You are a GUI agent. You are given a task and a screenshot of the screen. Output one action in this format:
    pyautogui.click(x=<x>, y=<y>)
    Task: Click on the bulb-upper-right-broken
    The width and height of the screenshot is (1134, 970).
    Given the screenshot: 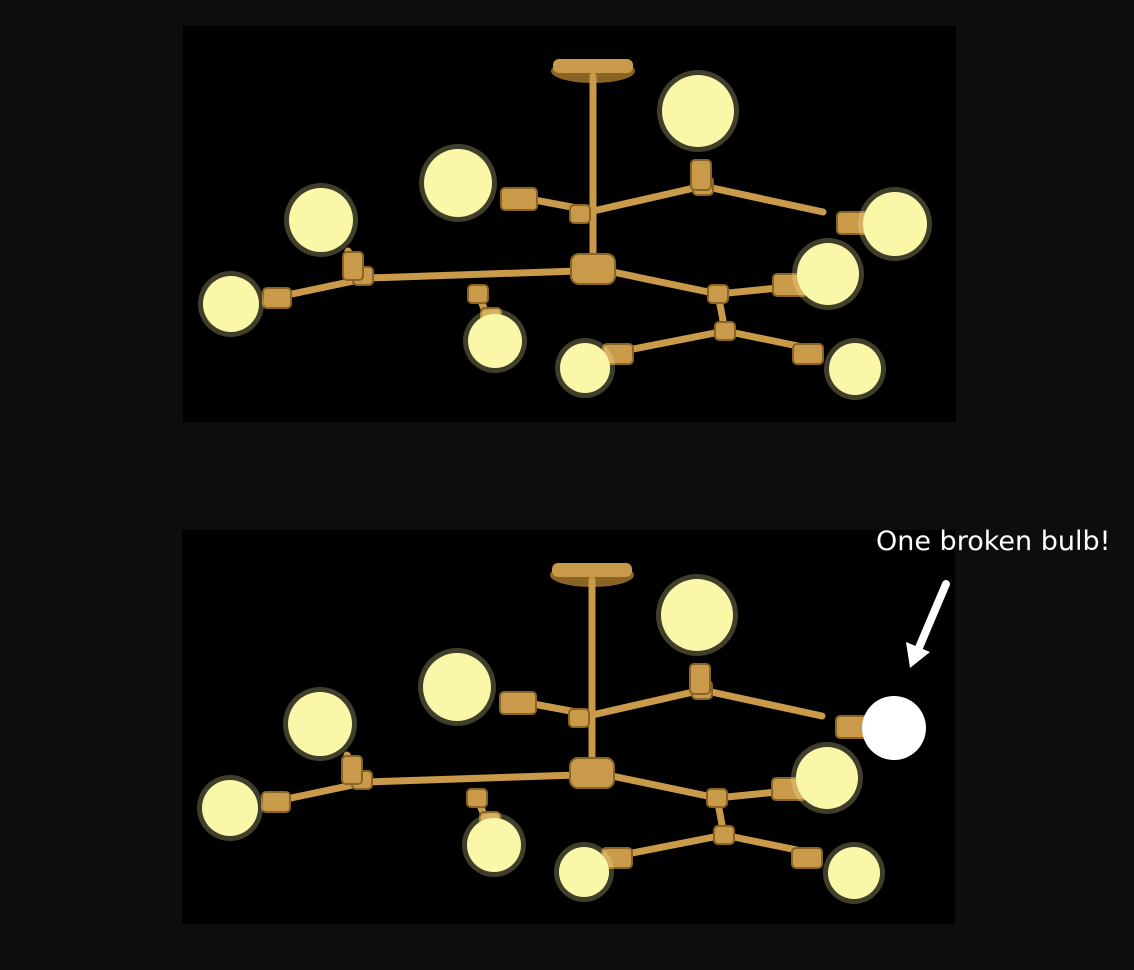 What is the action you would take?
    pyautogui.click(x=894, y=728)
    